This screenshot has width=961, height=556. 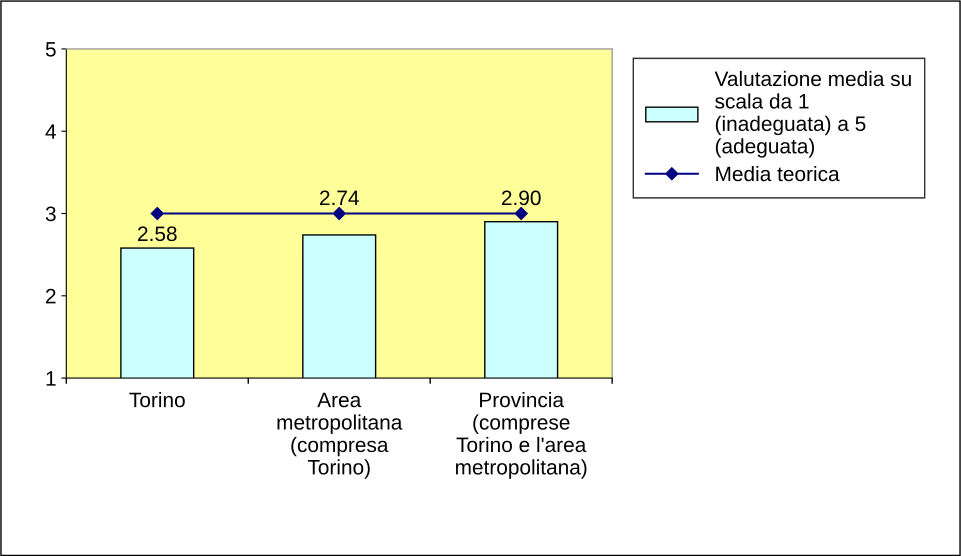 I want to click on y-tick-label: 2, so click(x=51, y=296).